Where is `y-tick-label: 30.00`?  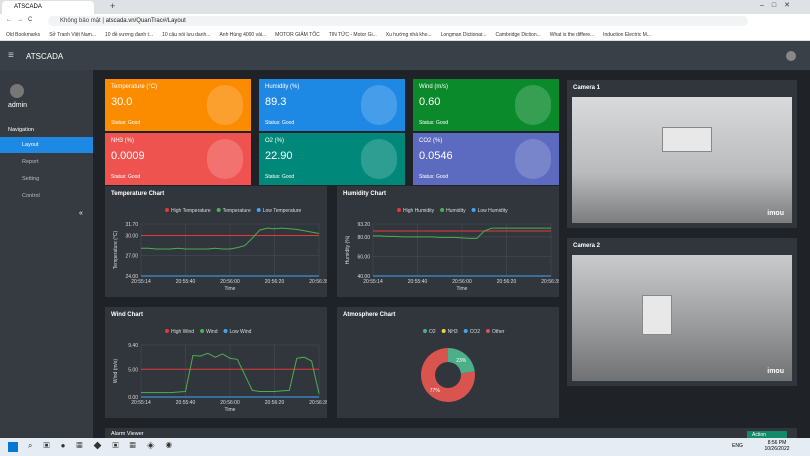 y-tick-label: 30.00 is located at coordinates (131, 236).